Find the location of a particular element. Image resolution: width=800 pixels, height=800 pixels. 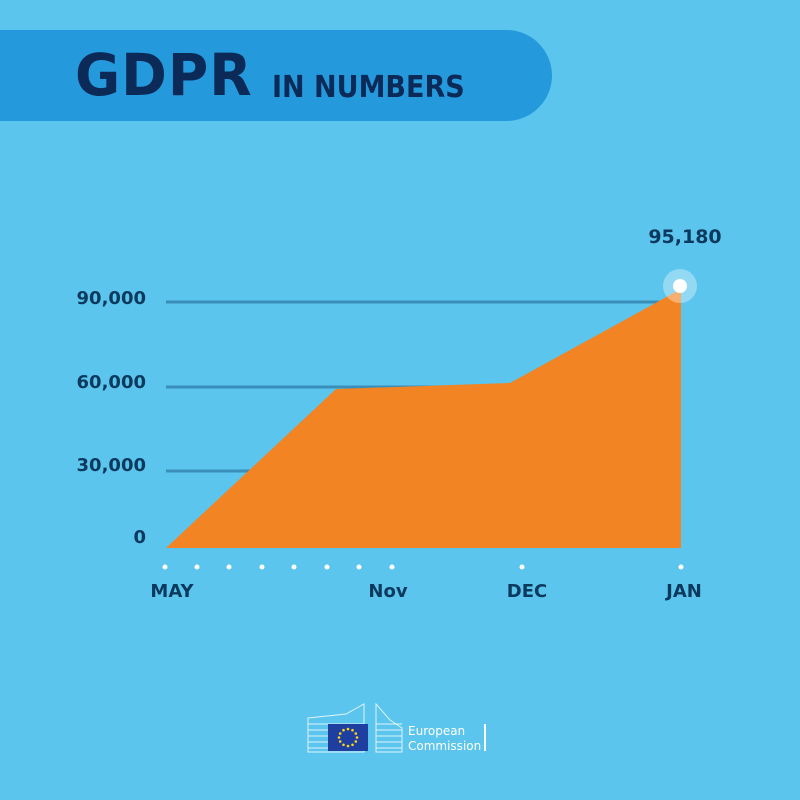

european-commission-logo is located at coordinates (355, 727).